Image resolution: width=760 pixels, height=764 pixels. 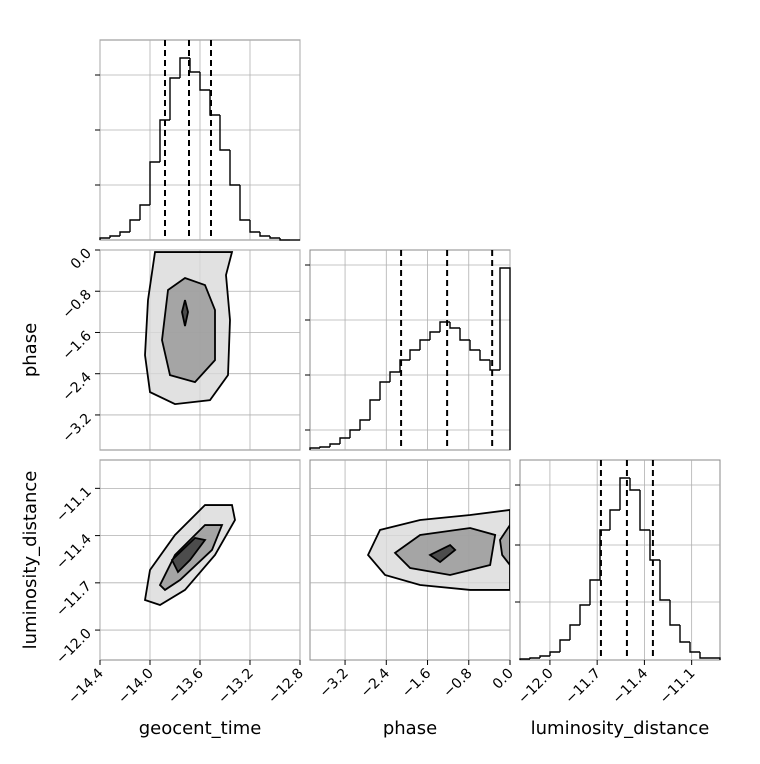 What do you see at coordinates (236, 687) in the screenshot?
I see `x-tick-label: −13.2` at bounding box center [236, 687].